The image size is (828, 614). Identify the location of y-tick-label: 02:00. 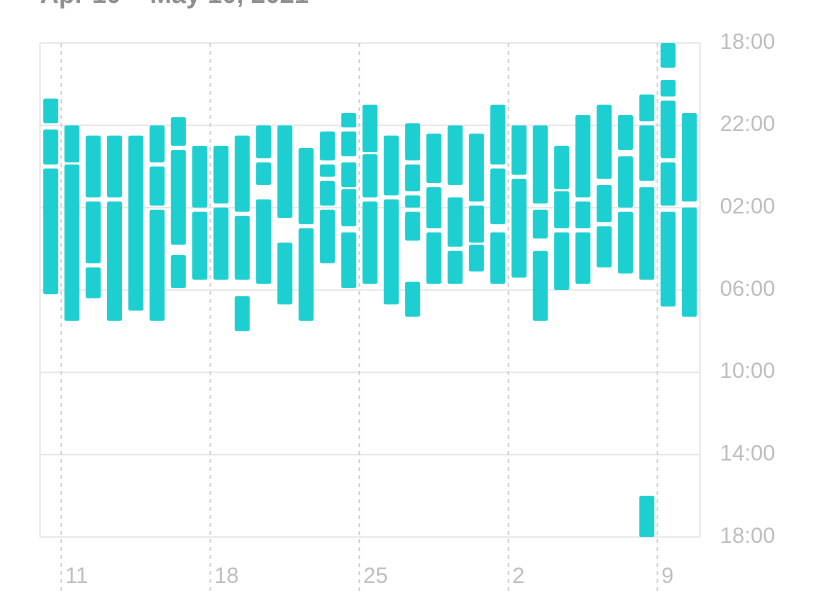
(747, 205).